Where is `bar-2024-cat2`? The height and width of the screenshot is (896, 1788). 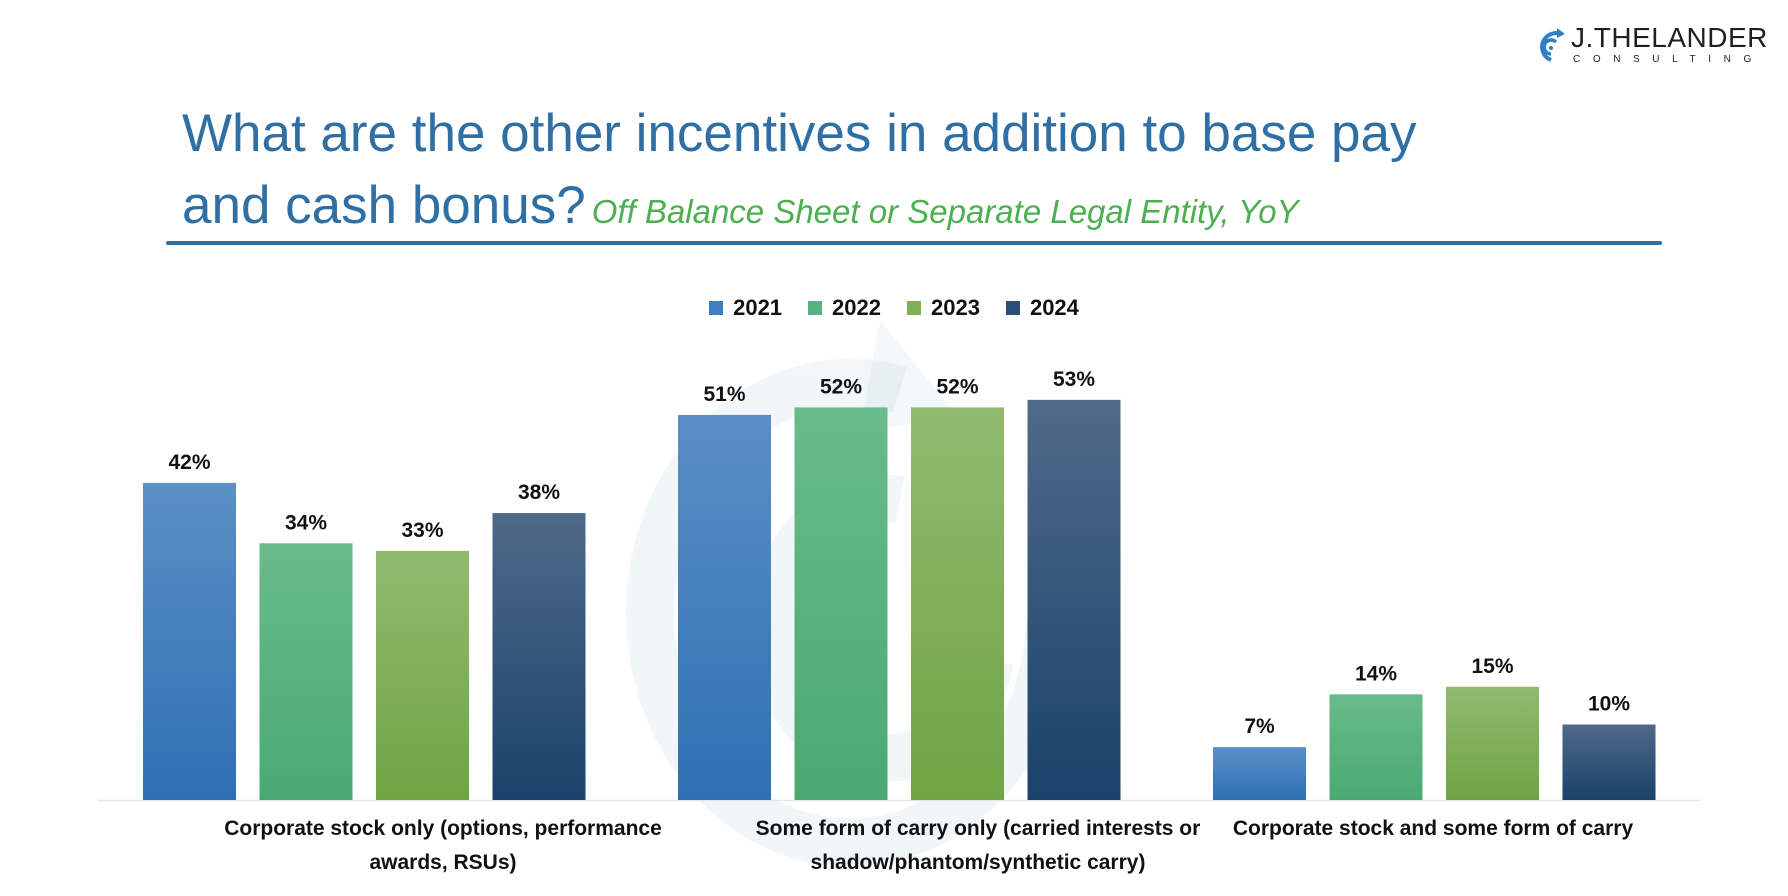
bar-2024-cat2 is located at coordinates (1074, 599).